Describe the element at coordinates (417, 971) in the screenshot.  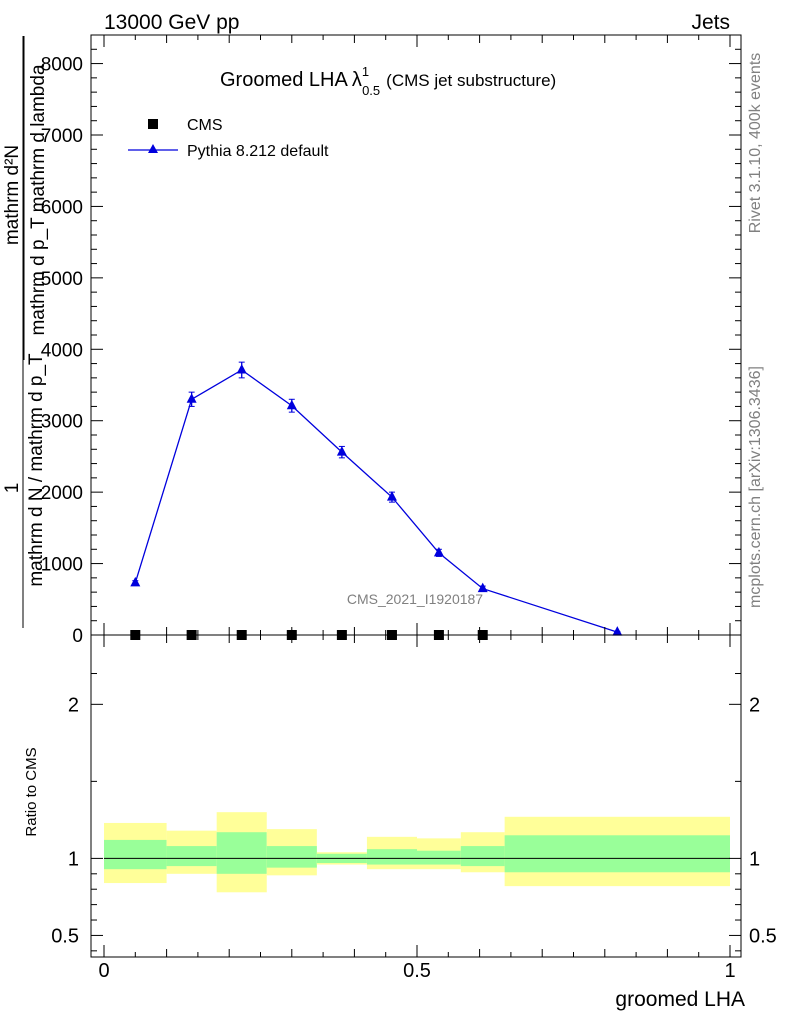
I see `x-tick-label: 0.5` at that location.